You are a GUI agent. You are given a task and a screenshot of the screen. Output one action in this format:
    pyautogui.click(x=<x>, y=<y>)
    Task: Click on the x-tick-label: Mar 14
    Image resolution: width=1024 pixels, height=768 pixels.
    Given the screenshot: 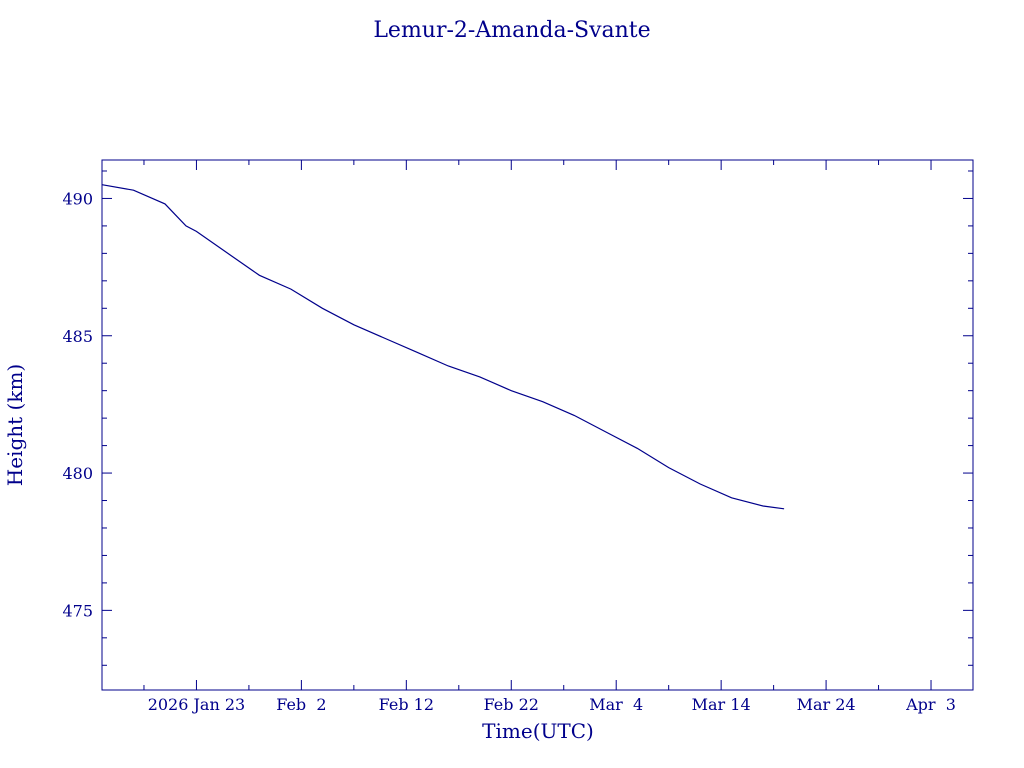 What is the action you would take?
    pyautogui.click(x=721, y=704)
    